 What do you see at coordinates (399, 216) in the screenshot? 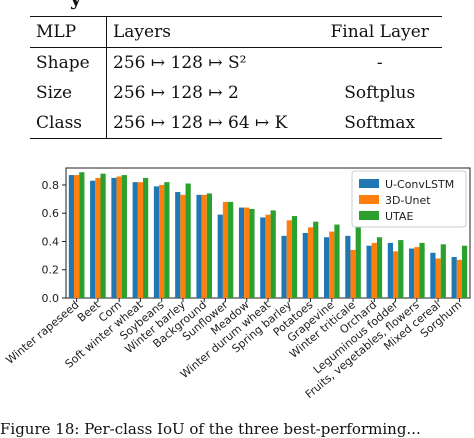
I see `legend-label: UTAE` at bounding box center [399, 216].